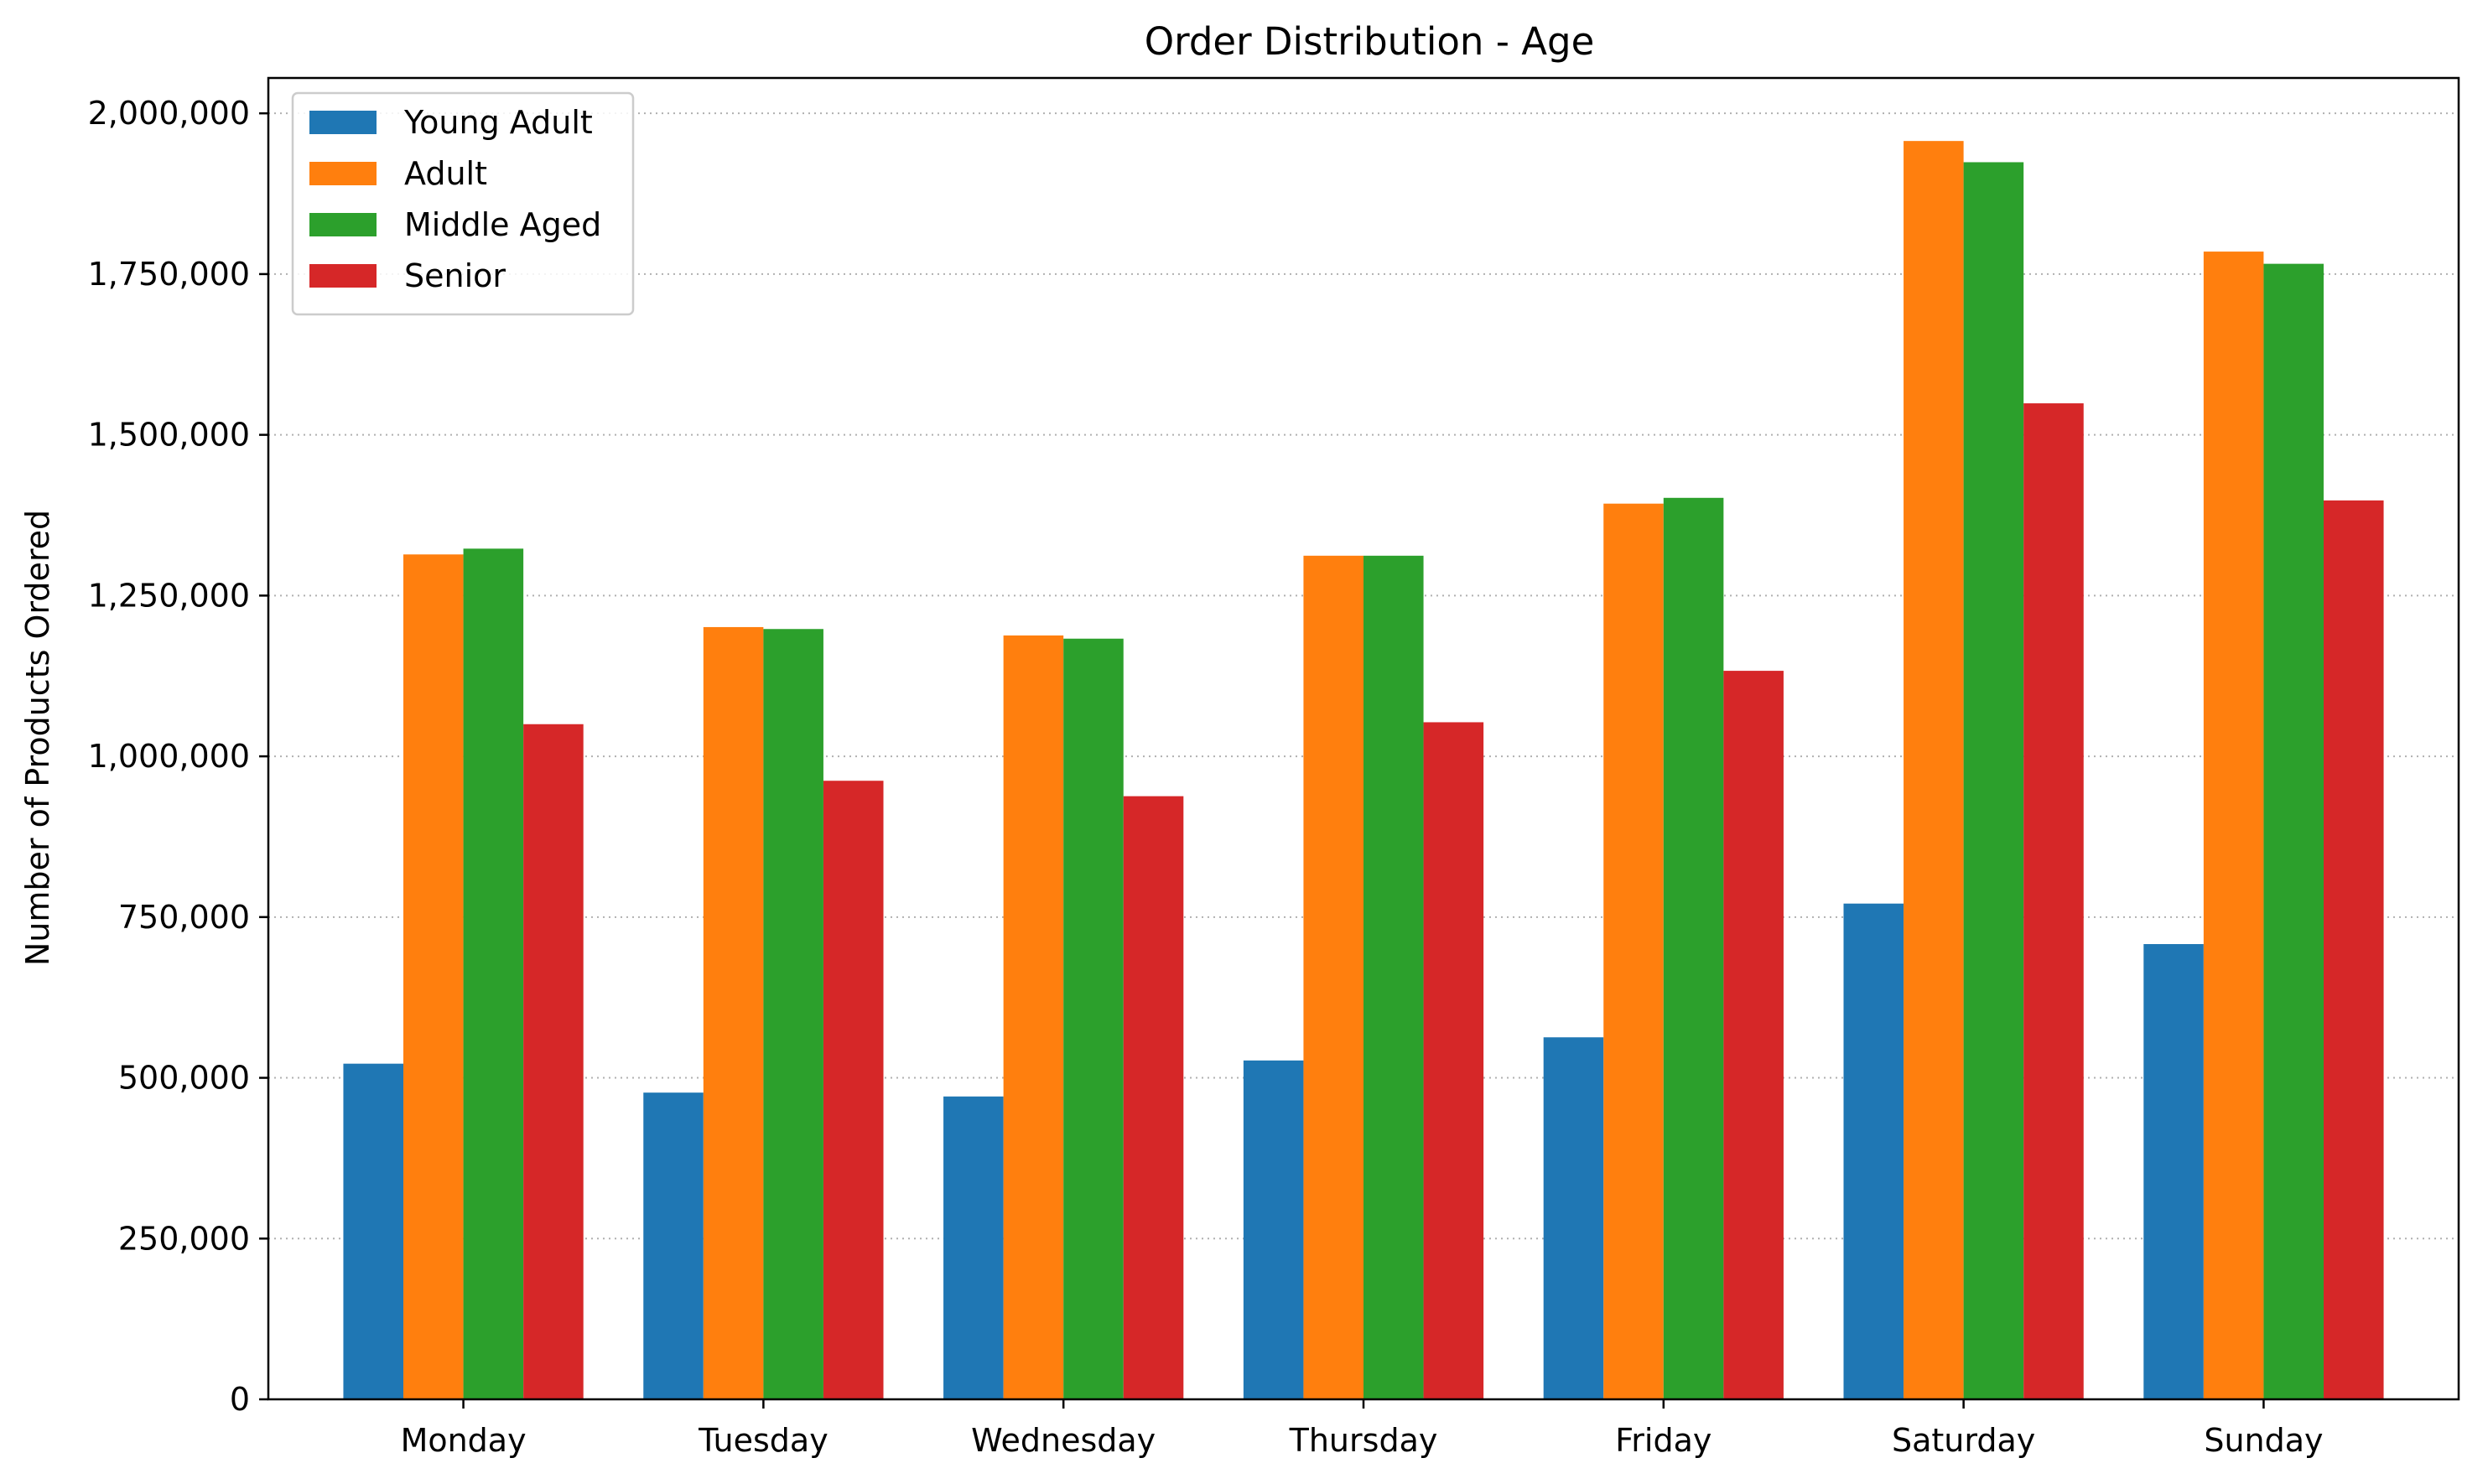  What do you see at coordinates (1934, 770) in the screenshot?
I see `bar-adult-saturday` at bounding box center [1934, 770].